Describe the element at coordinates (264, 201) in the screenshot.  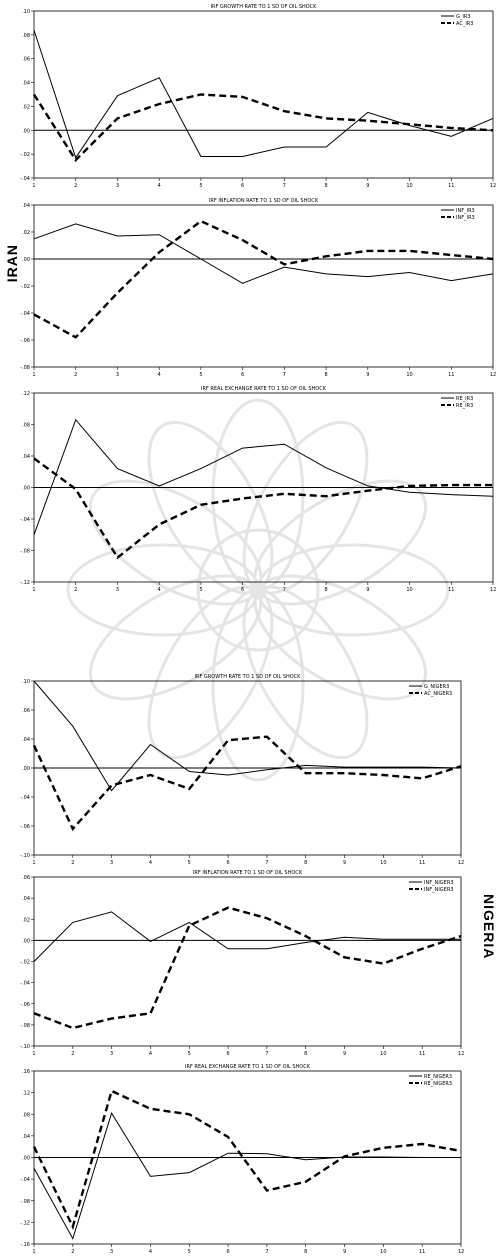
I see `chart-title: IRF INFLATION RATE TO 1 SD OF OIL SHOCK` at that location.